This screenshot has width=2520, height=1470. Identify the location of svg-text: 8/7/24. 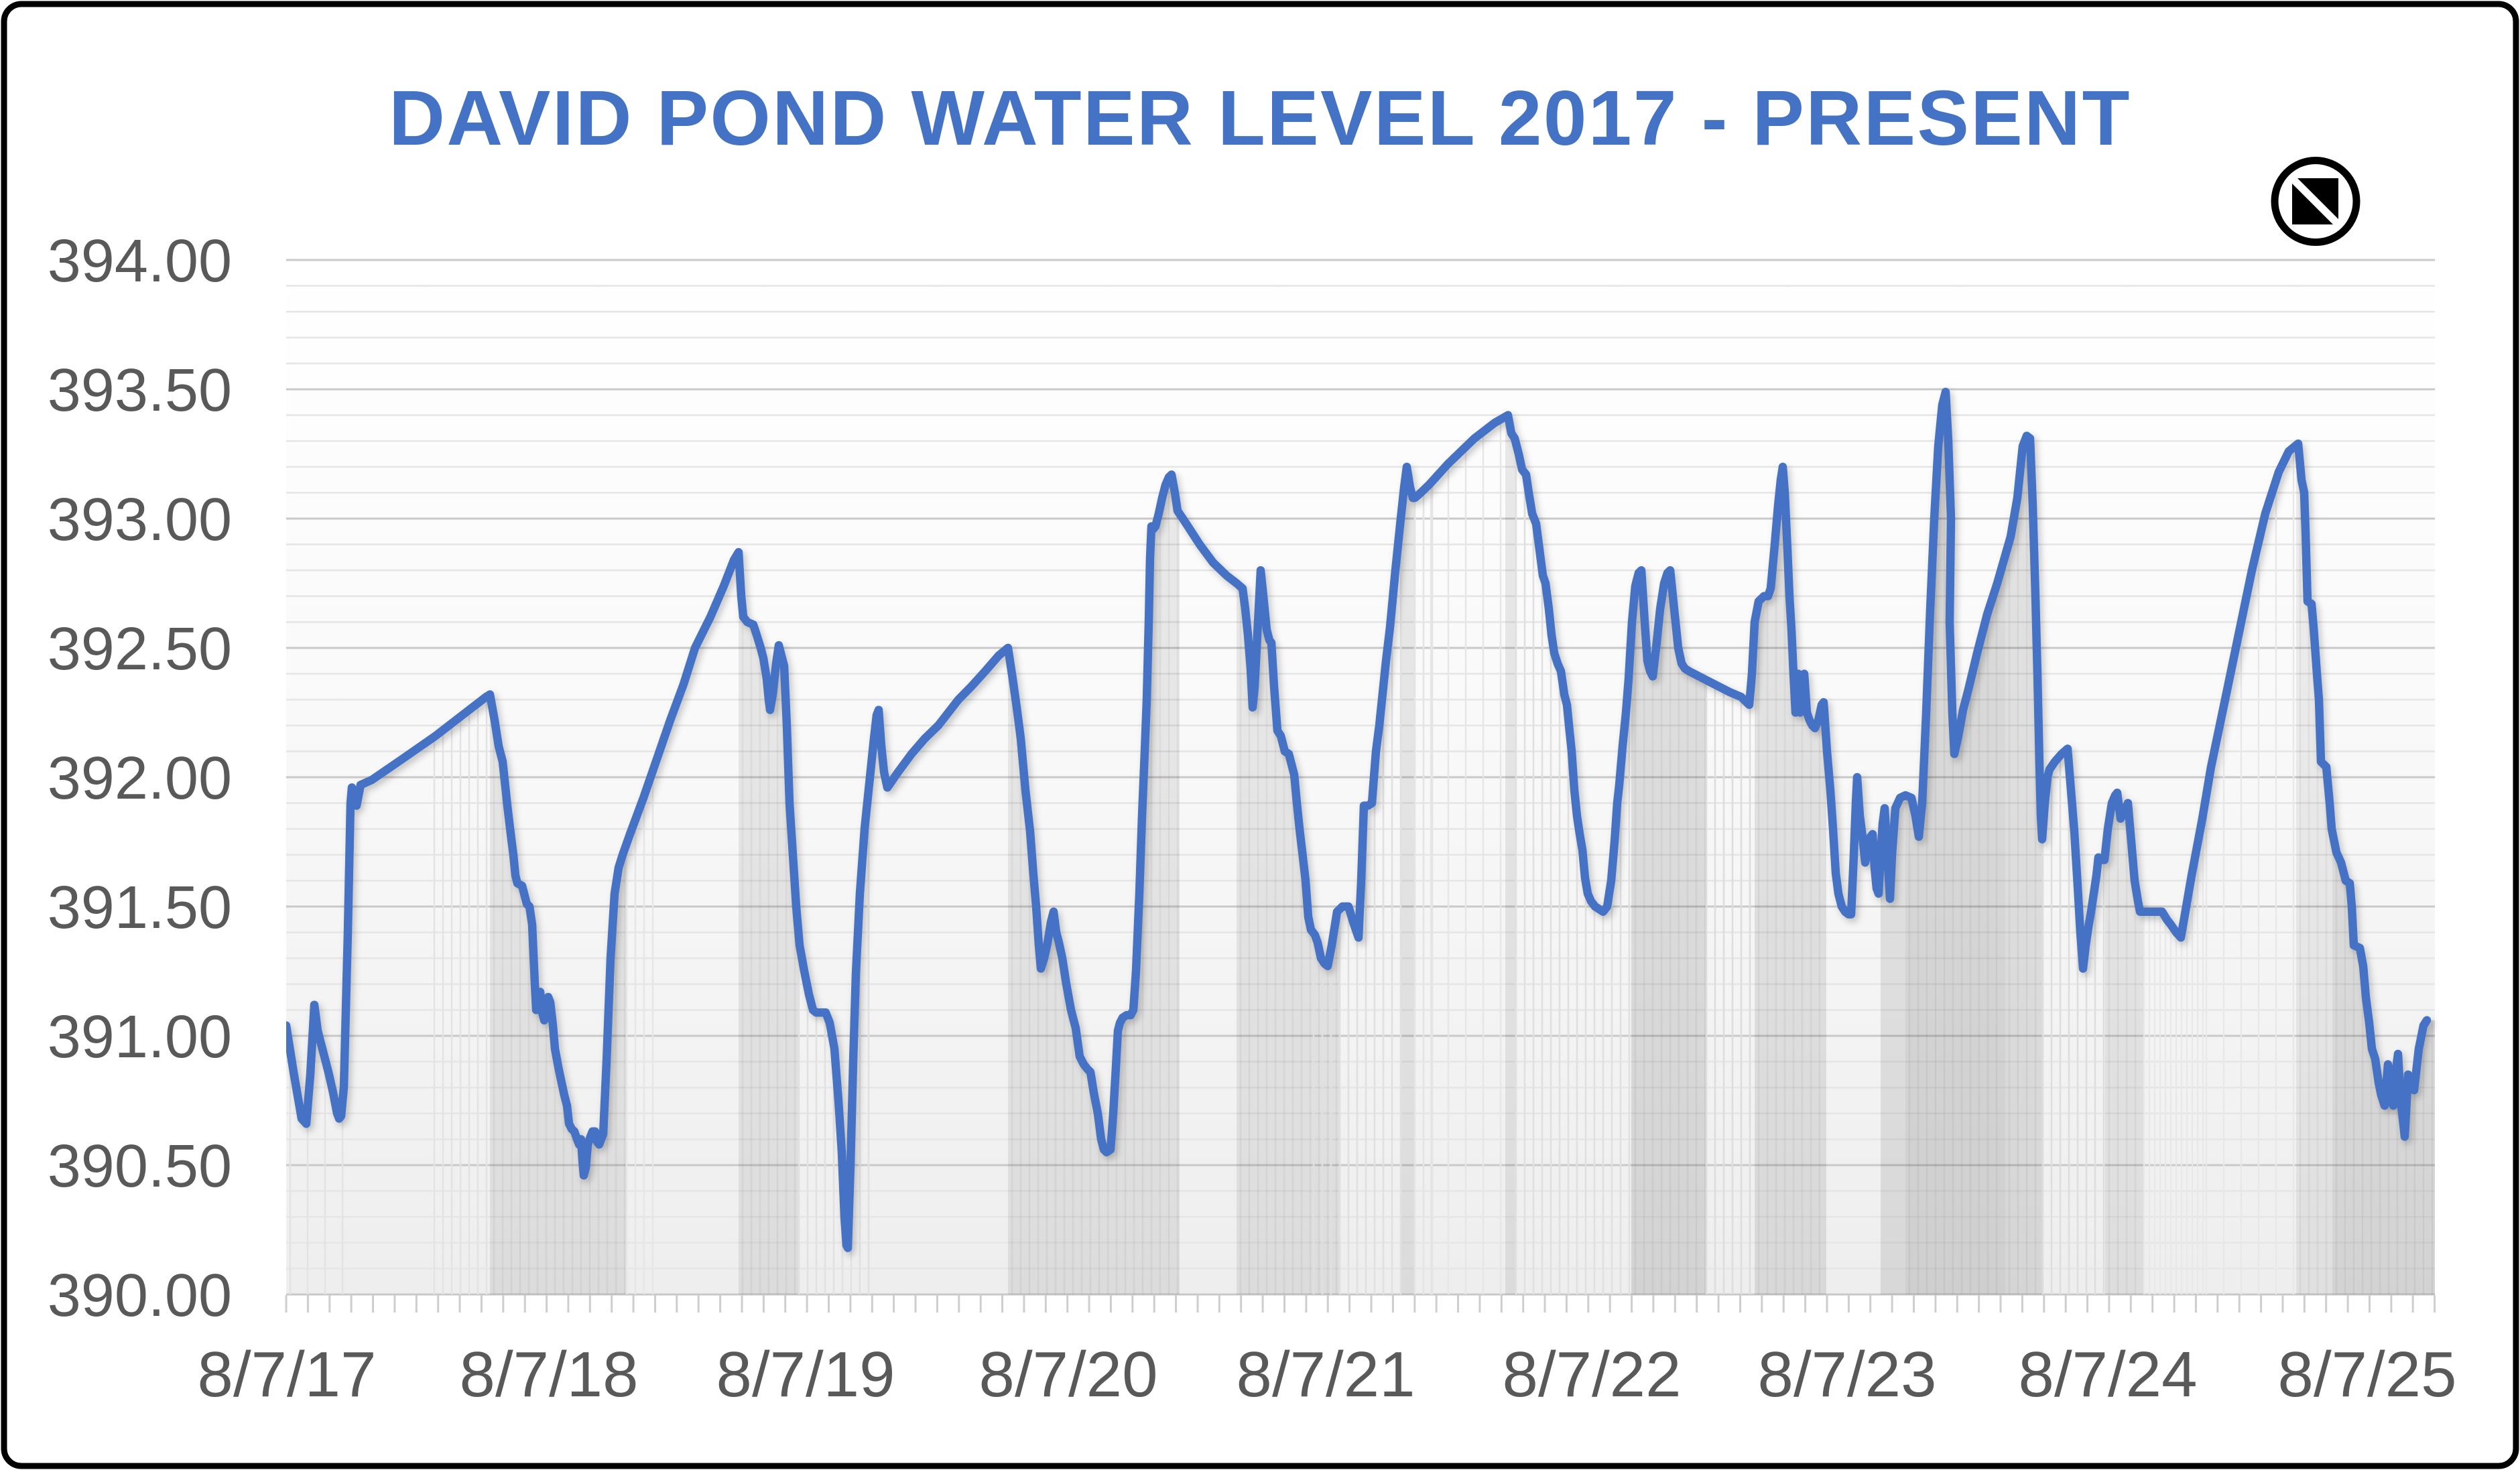
(2108, 1374).